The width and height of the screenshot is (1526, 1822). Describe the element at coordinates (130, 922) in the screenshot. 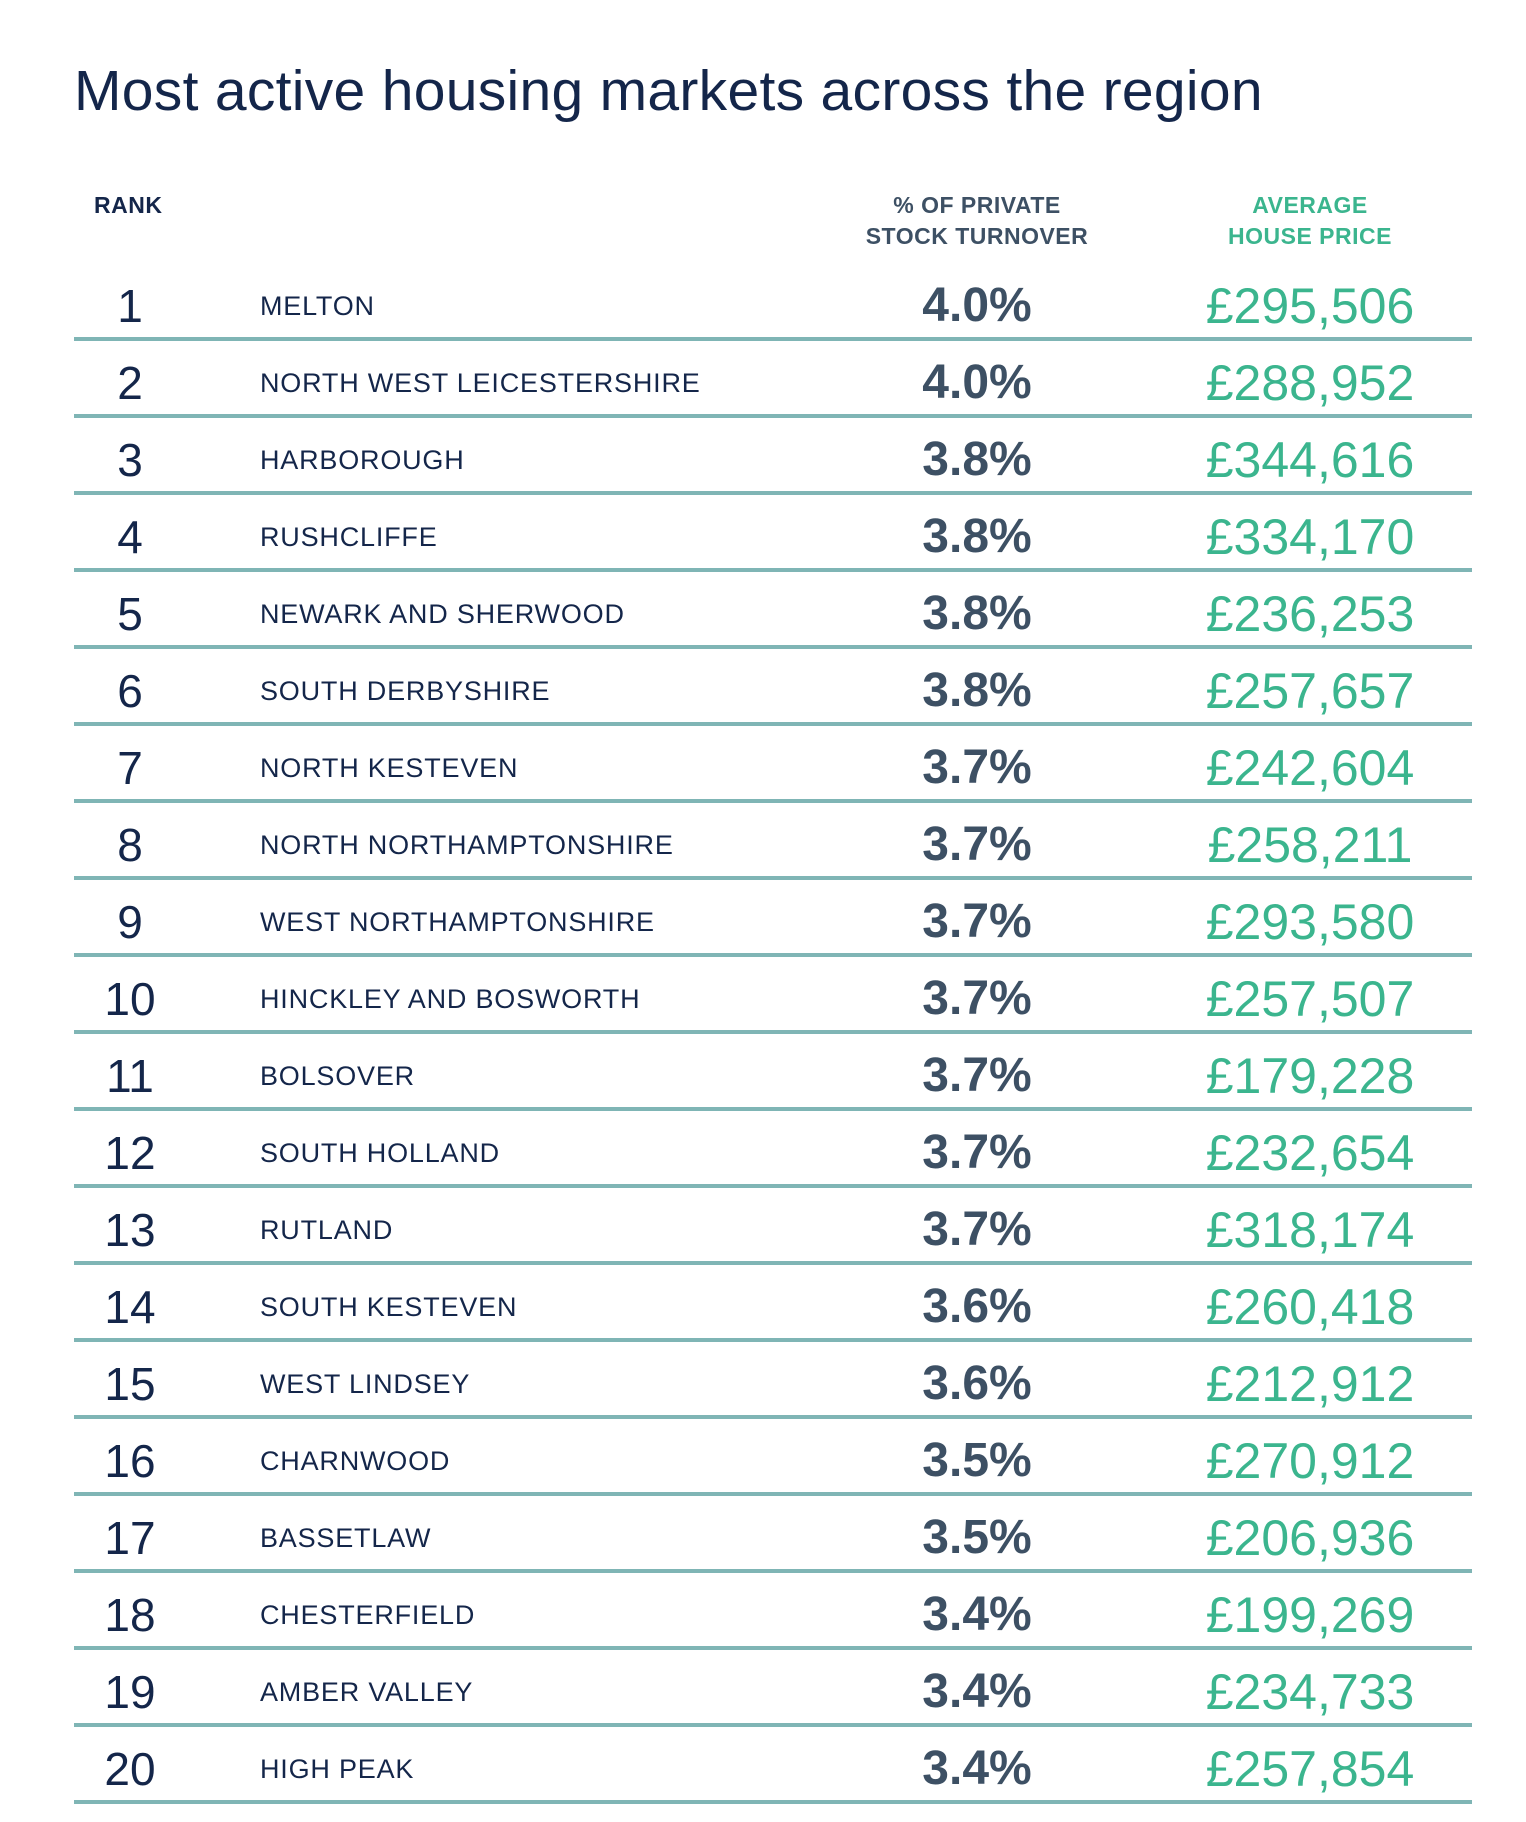

I see `rank-cell: 9` at that location.